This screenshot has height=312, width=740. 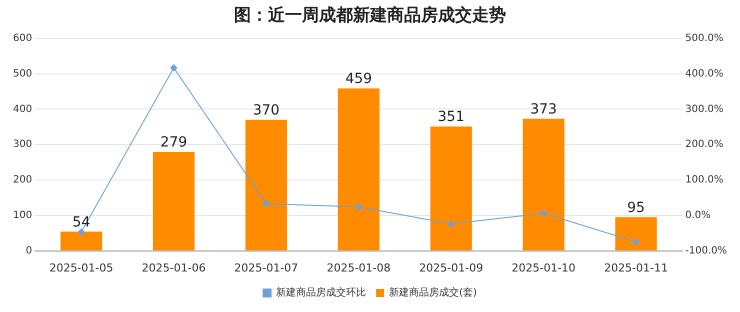 I want to click on y2-tick-label: -100.0%, so click(x=706, y=250).